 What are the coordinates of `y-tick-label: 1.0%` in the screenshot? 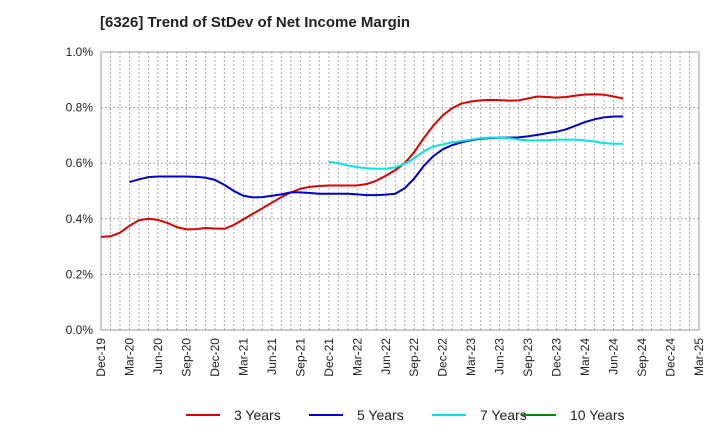 It's located at (80, 52).